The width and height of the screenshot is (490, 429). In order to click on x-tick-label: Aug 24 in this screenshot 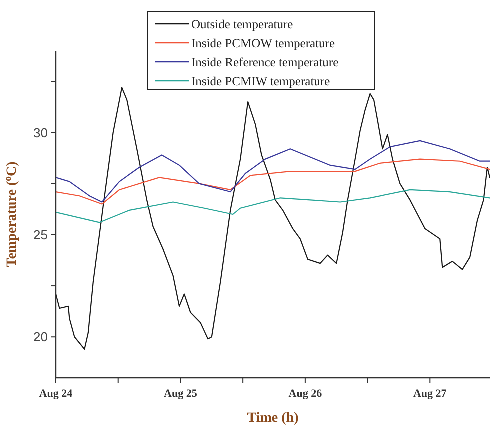, I will do `click(56, 394)`.